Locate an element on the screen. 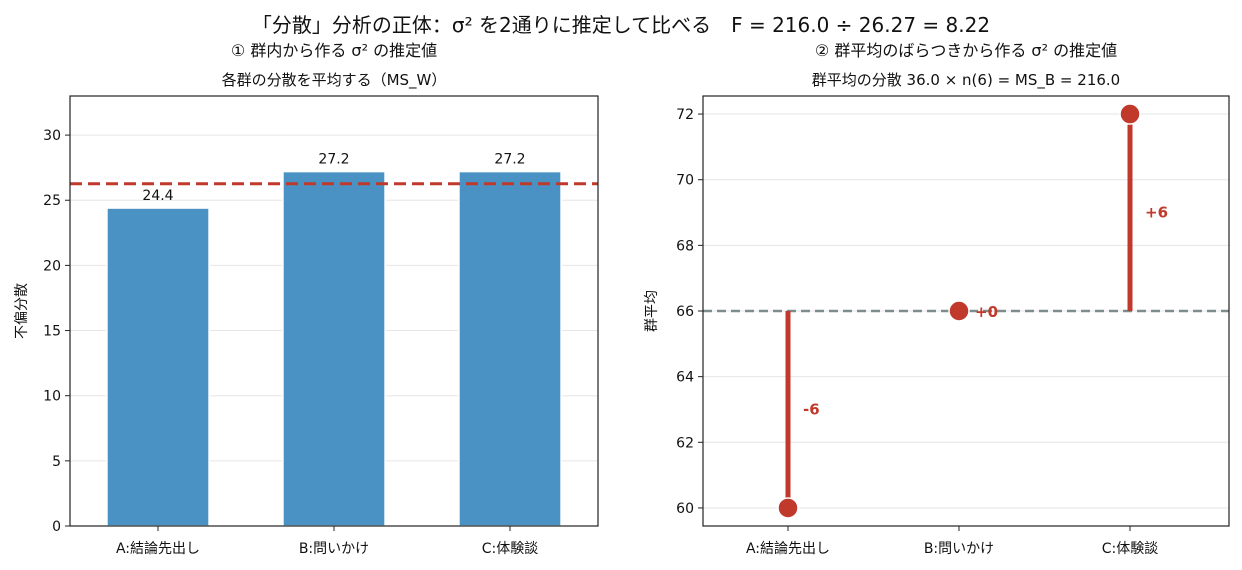  bar-value-label: 24.4 is located at coordinates (157, 196).